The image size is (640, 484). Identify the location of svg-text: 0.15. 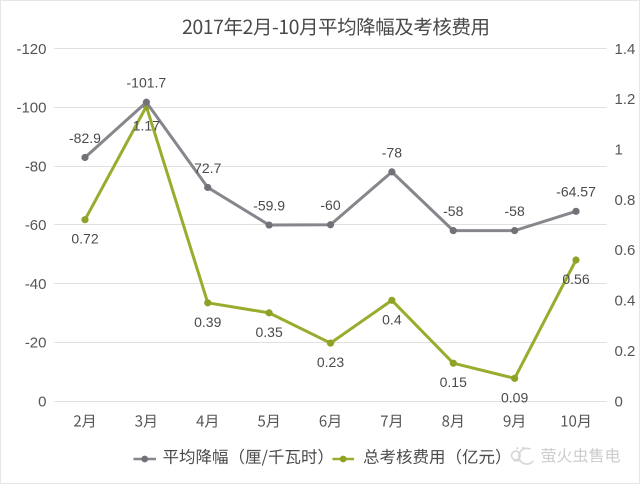
(453, 382).